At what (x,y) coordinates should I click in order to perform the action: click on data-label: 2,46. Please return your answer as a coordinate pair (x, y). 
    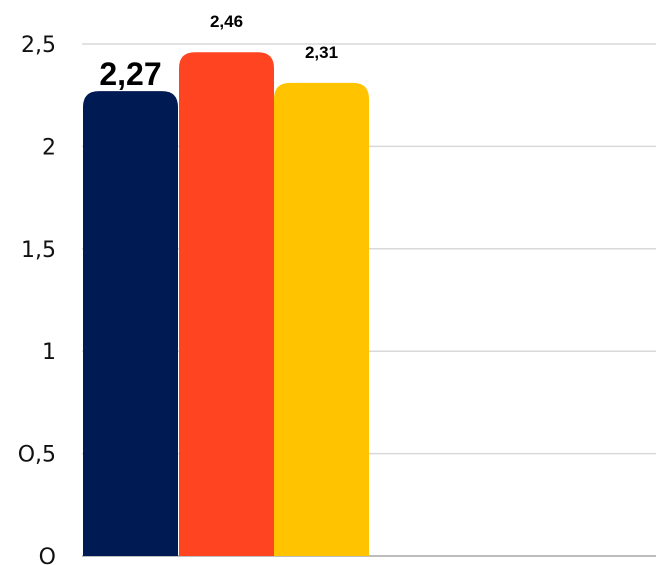
    Looking at the image, I should click on (226, 21).